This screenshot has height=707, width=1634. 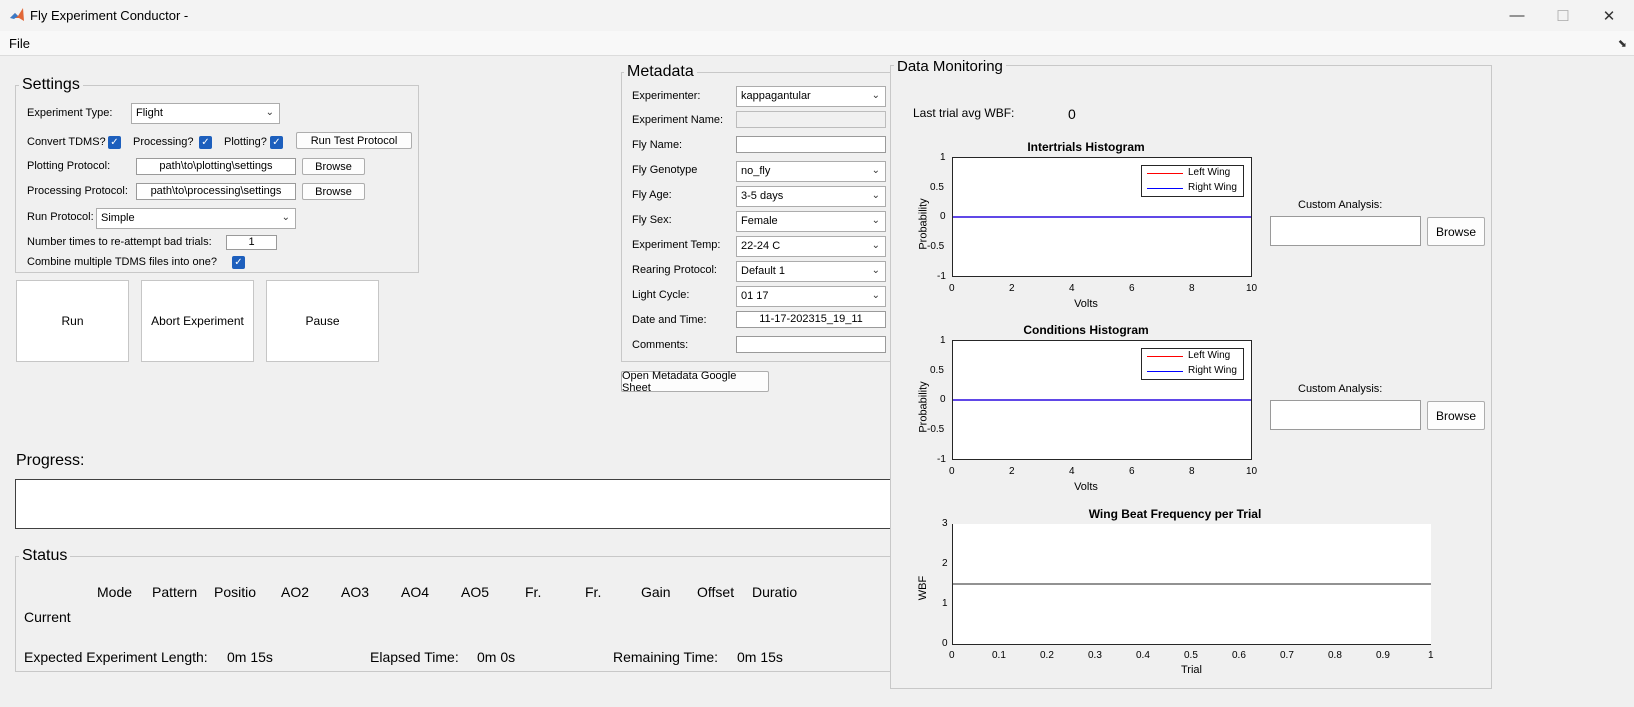 I want to click on experiment-type-label: Experiment Type:, so click(x=70, y=113).